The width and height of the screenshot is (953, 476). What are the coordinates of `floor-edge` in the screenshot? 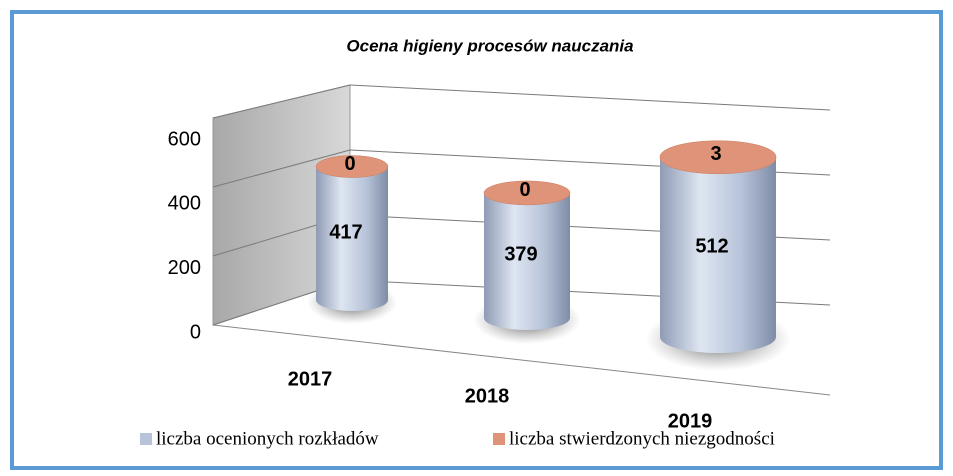 It's located at (521, 360).